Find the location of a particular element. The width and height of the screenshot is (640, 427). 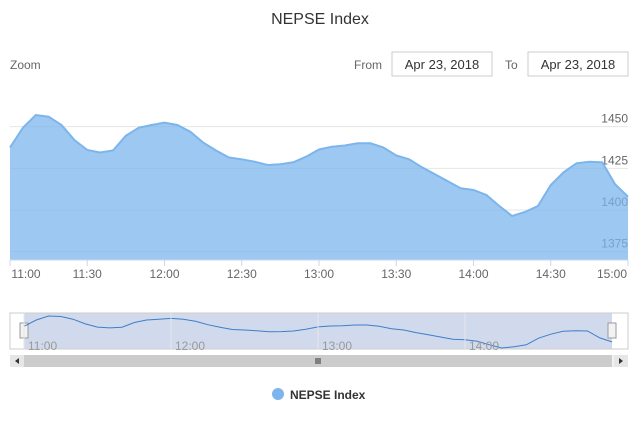

to-date: Apr 23, 2018 is located at coordinates (578, 64).